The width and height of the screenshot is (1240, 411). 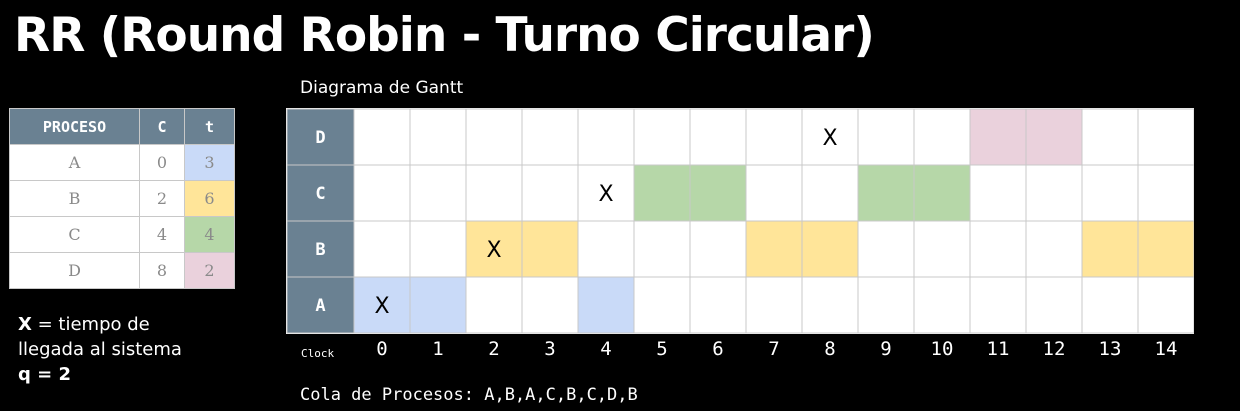 What do you see at coordinates (942, 349) in the screenshot?
I see `clock-tick: 10` at bounding box center [942, 349].